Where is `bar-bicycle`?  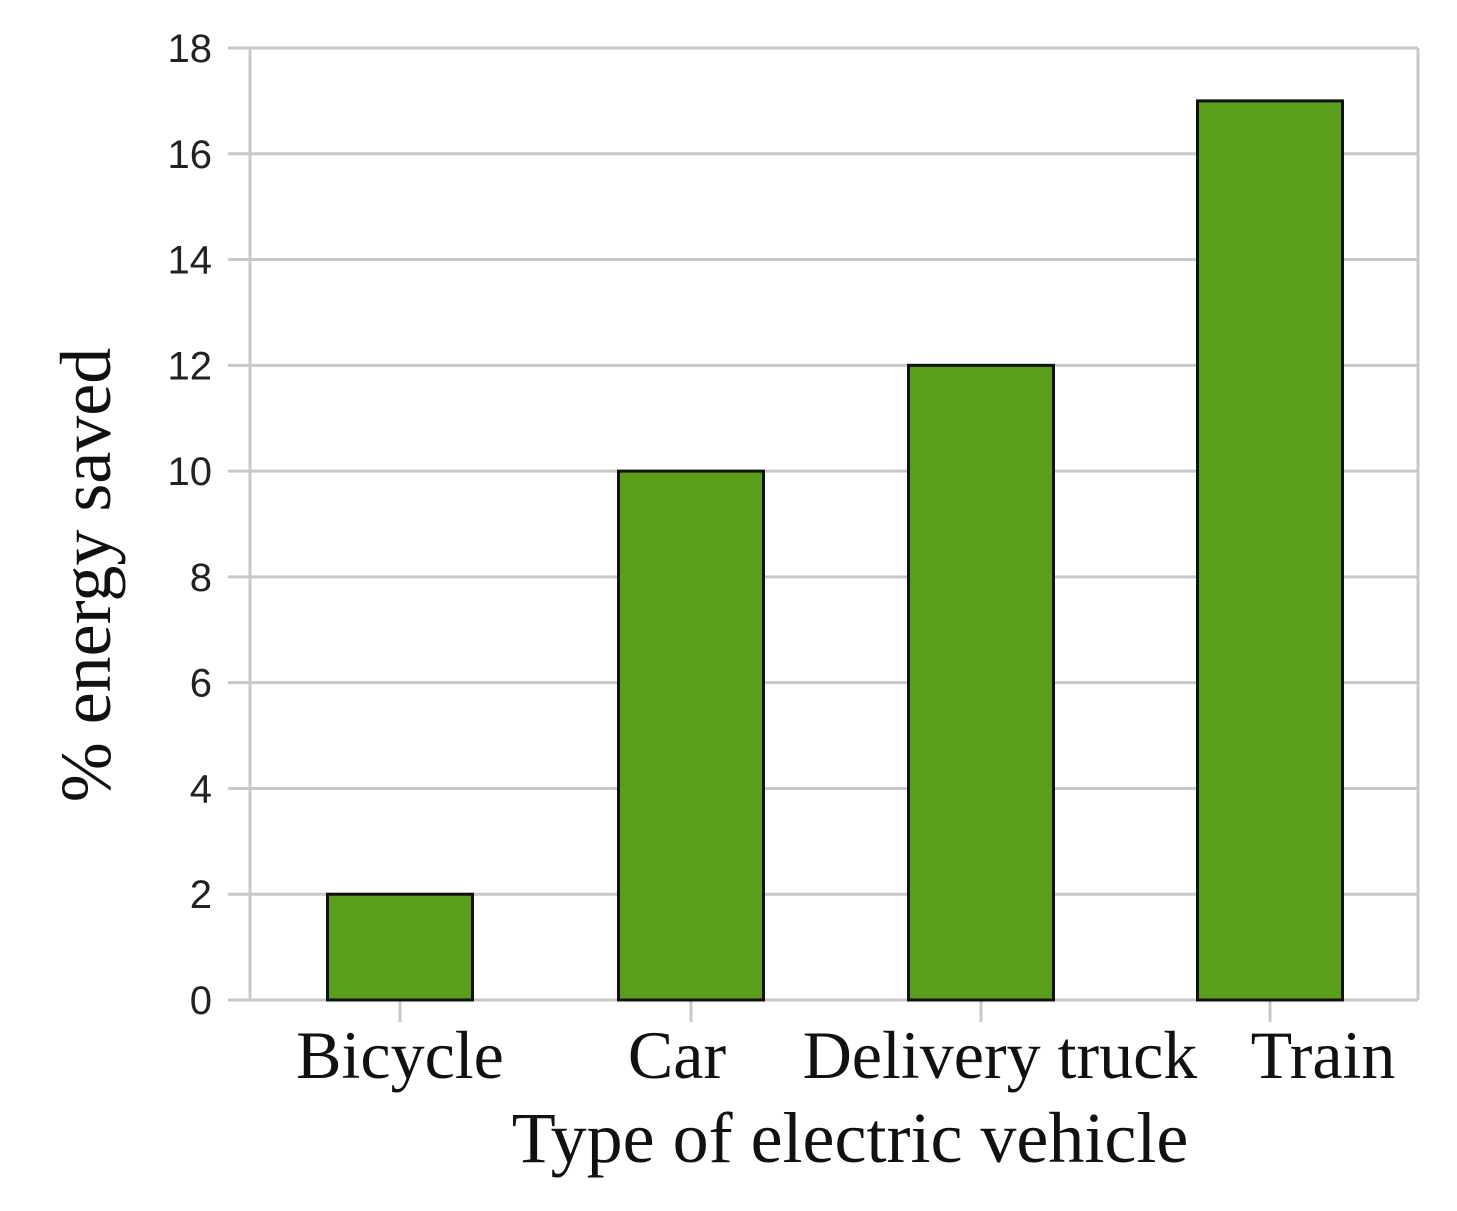 bar-bicycle is located at coordinates (400, 947).